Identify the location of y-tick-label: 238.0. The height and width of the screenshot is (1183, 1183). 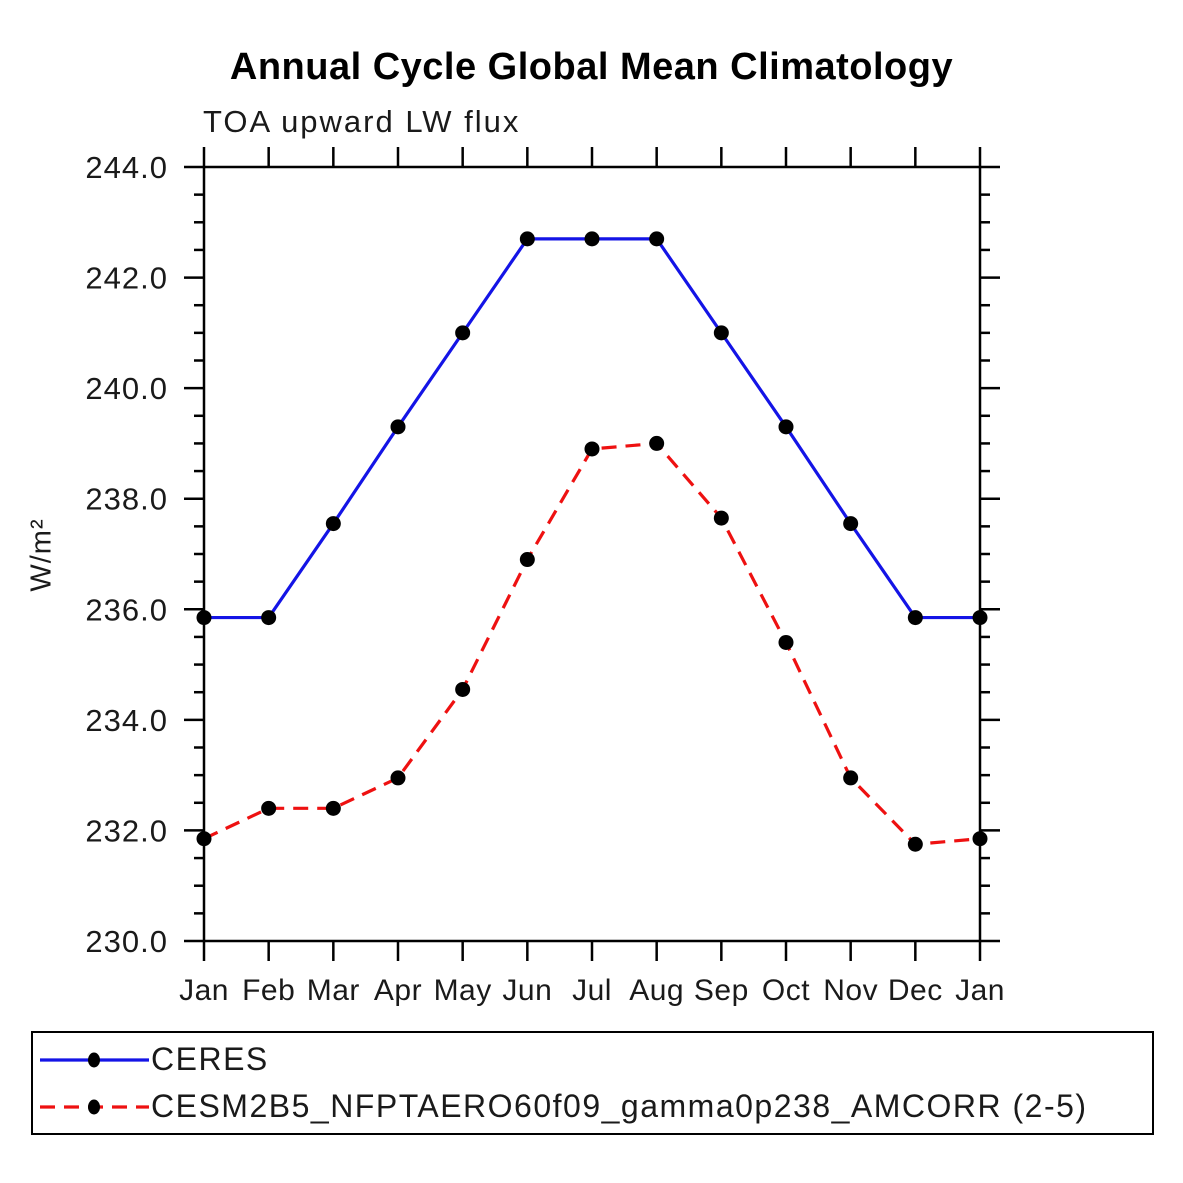
(126, 499).